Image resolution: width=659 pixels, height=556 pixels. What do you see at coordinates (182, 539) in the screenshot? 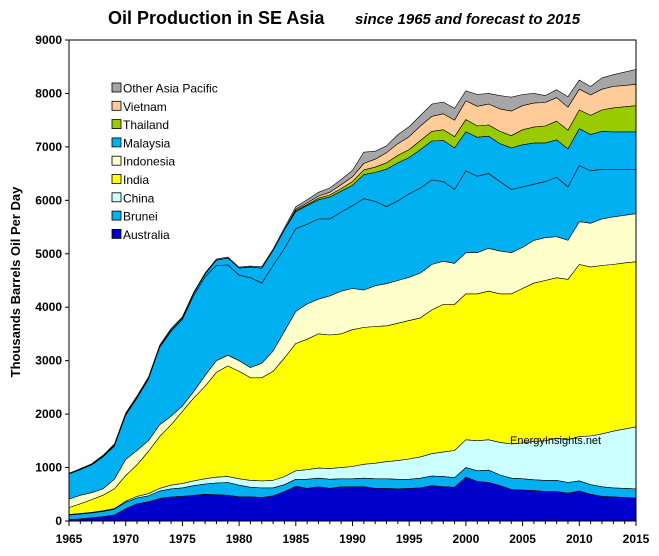
I see `x-tick-label: 1975` at bounding box center [182, 539].